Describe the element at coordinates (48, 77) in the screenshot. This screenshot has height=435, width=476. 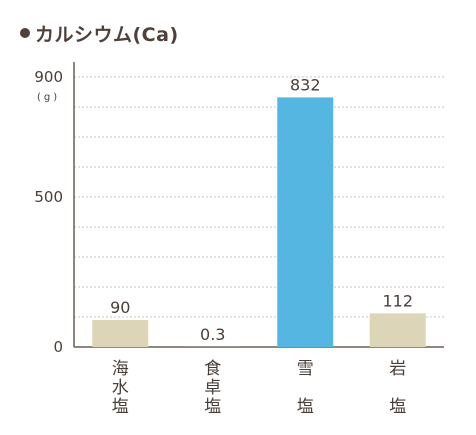
I see `y-tick-label: 900` at that location.